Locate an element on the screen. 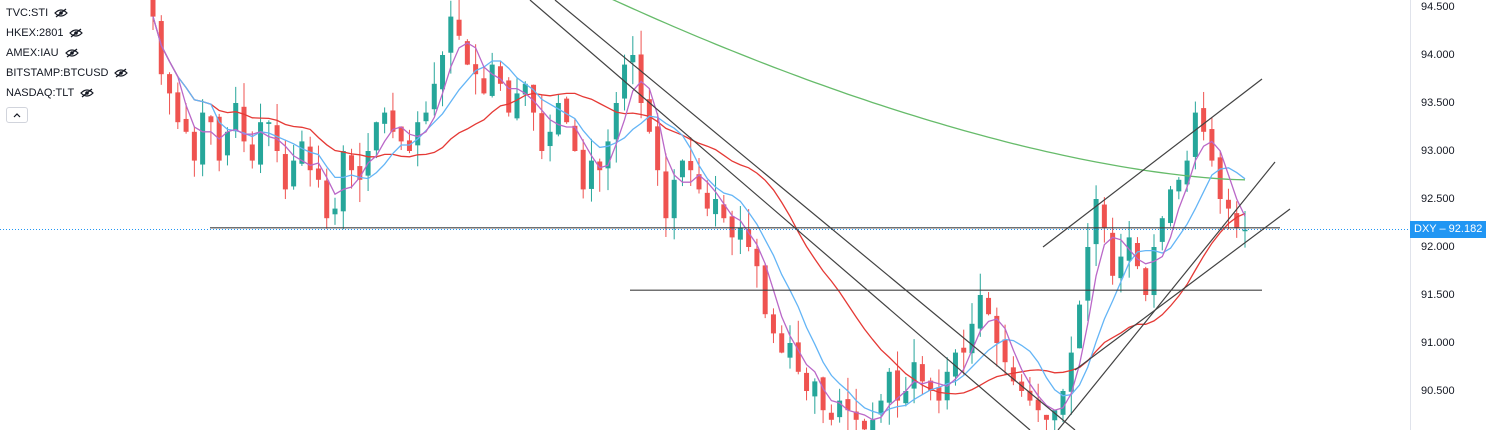 The width and height of the screenshot is (1500, 430). legend-row-iau: AMEX:IAU is located at coordinates (67, 53).